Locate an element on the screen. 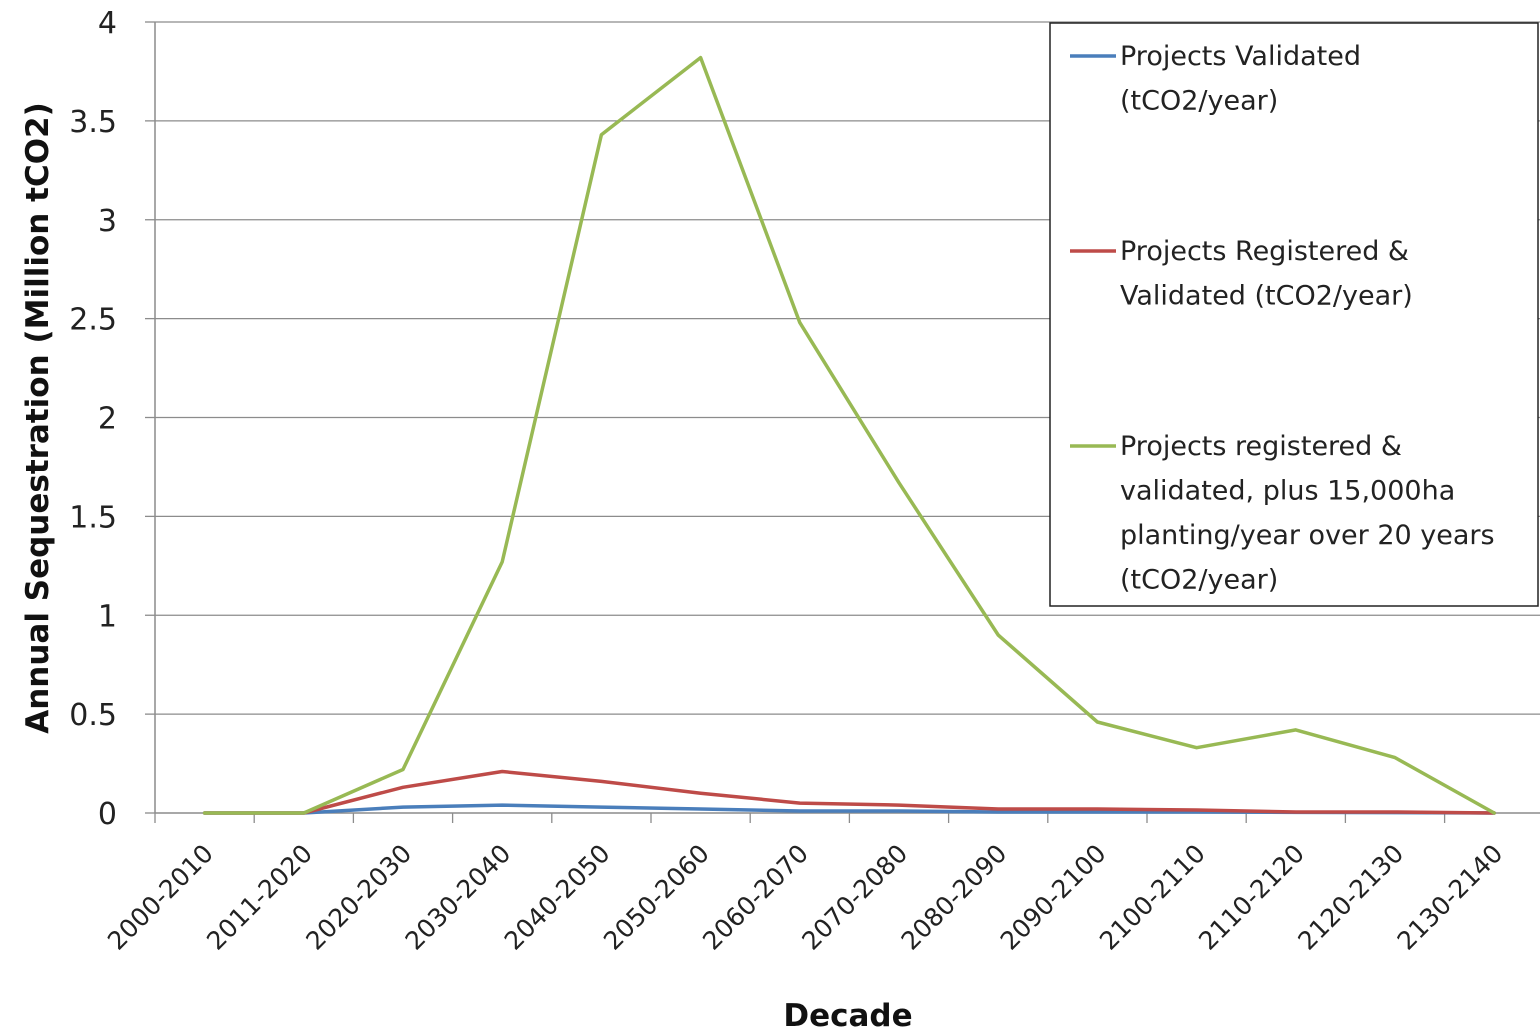 The height and width of the screenshot is (1032, 1540). y-tick-label: 3.5 is located at coordinates (93, 122).